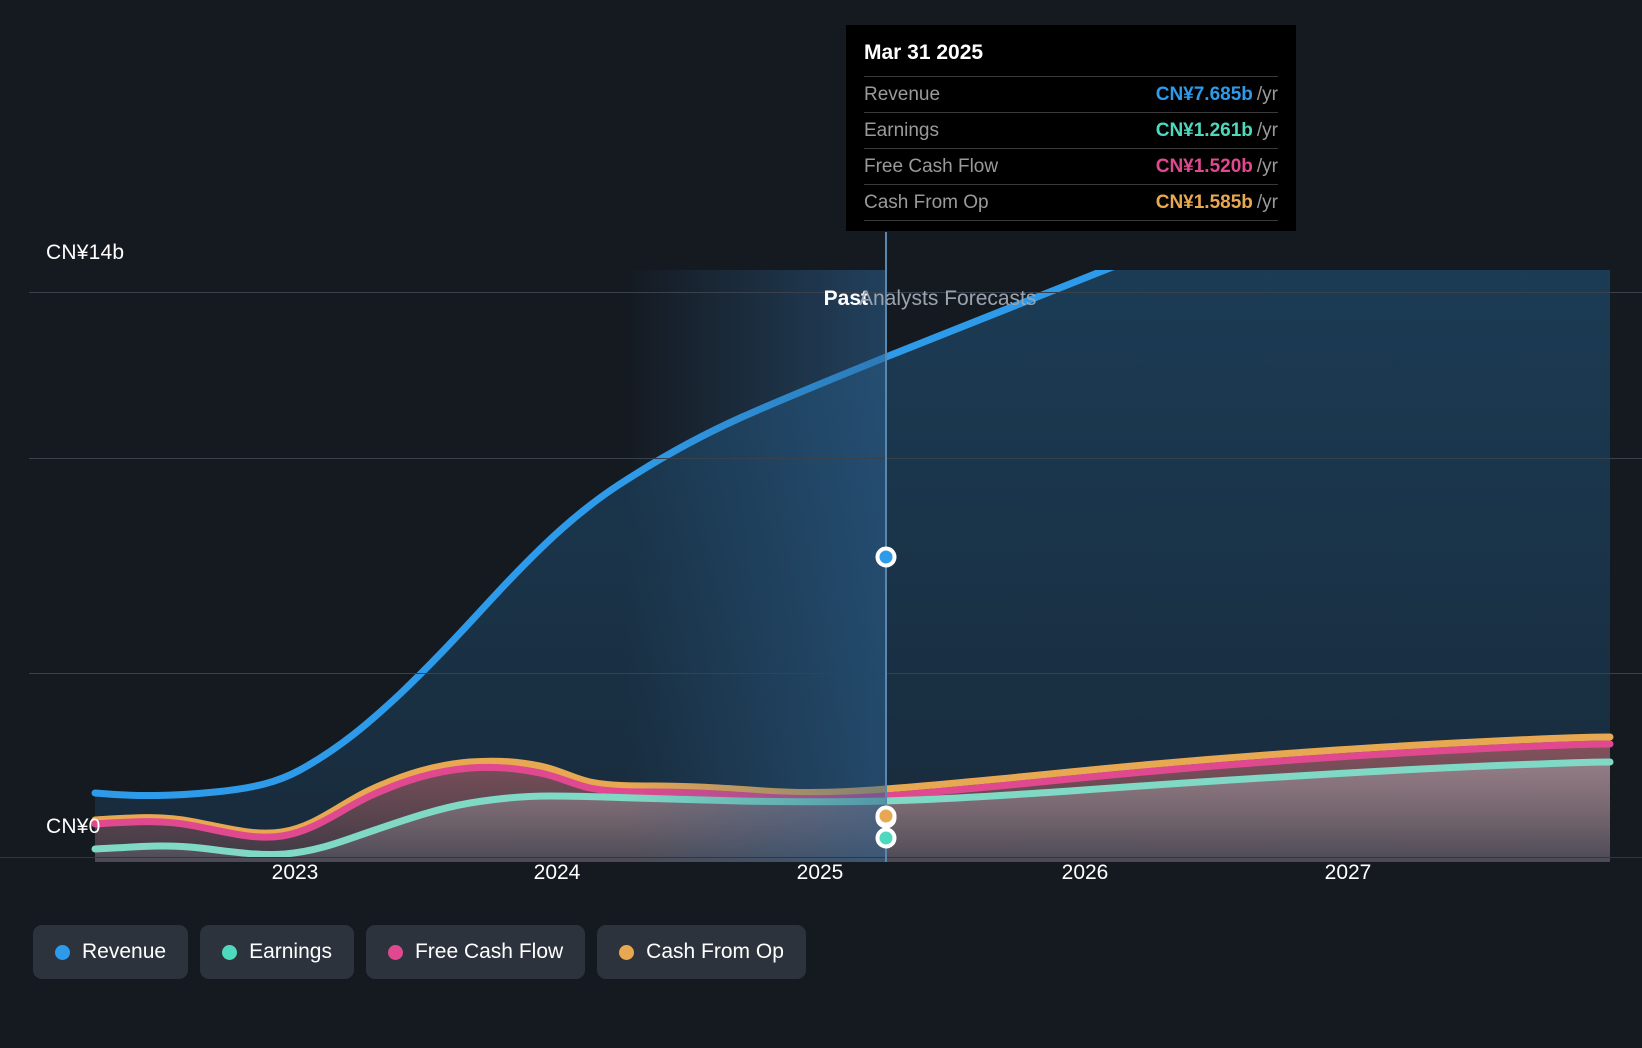  I want to click on tooltip-unit-earnings: /yr, so click(1267, 130).